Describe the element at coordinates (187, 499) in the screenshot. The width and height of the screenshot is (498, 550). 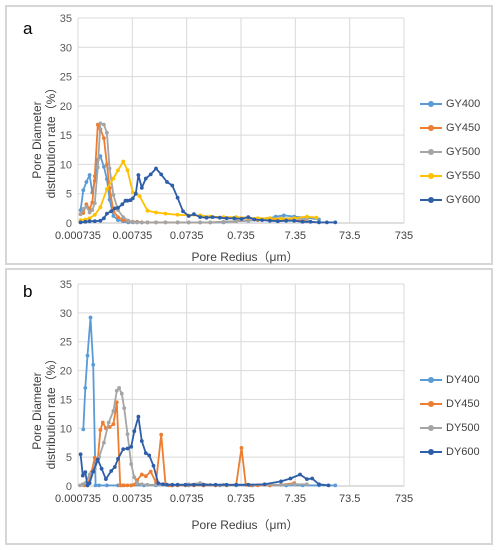
I see `x-tick-label: 0.0735` at that location.